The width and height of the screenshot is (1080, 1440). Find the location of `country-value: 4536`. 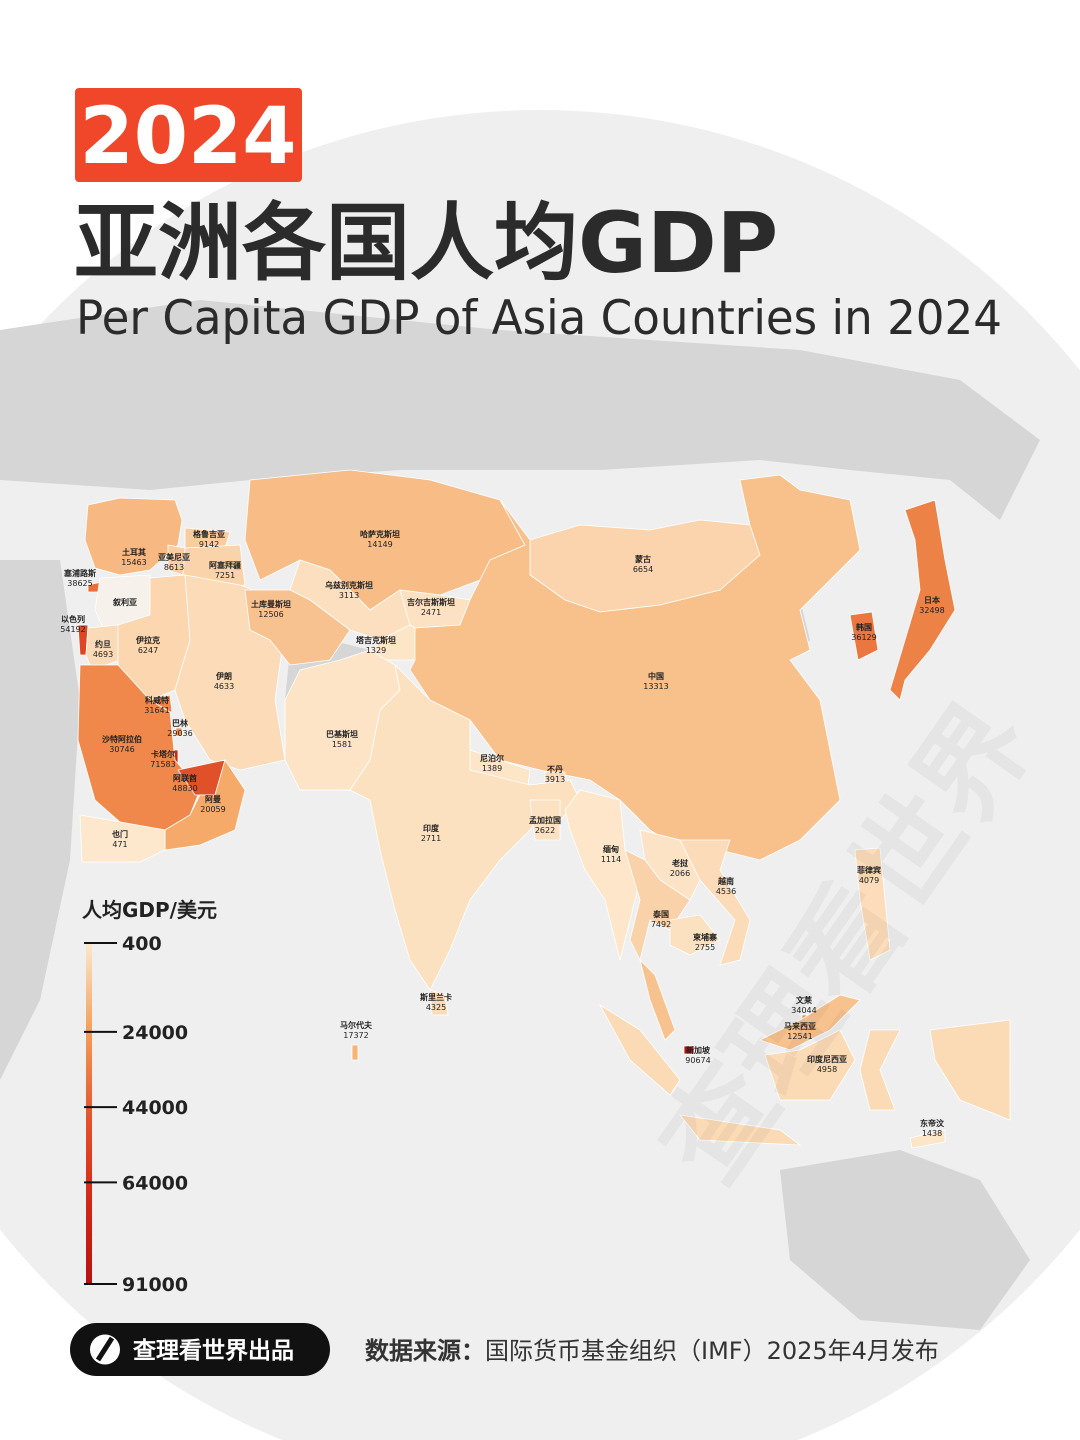

country-value: 4536 is located at coordinates (726, 891).